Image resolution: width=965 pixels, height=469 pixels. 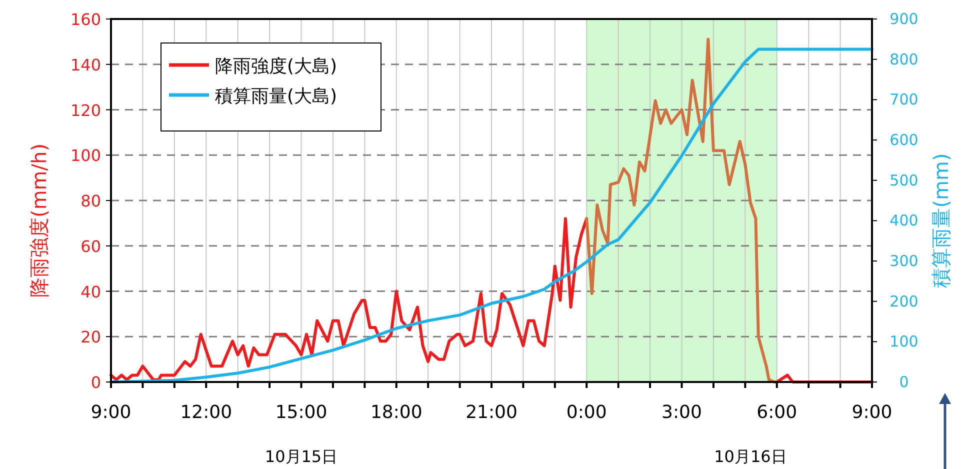 I want to click on x-tick-label: 15:00, so click(x=301, y=412).